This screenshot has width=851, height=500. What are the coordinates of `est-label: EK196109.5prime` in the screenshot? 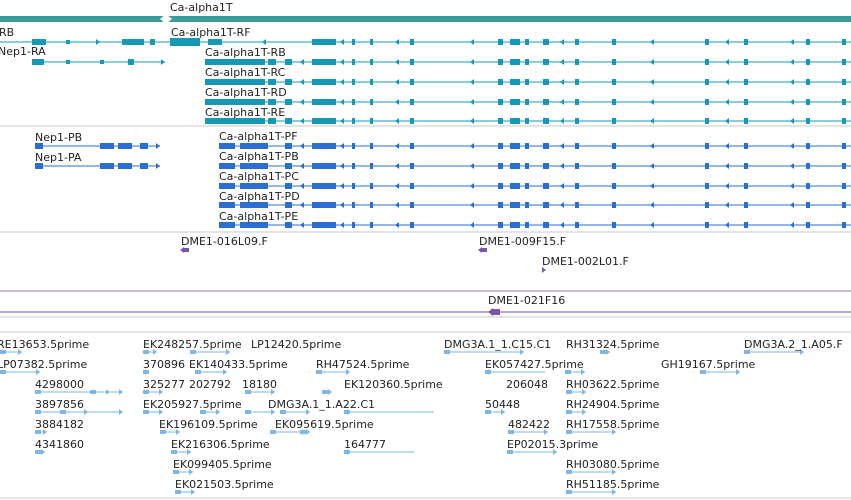 It's located at (208, 424).